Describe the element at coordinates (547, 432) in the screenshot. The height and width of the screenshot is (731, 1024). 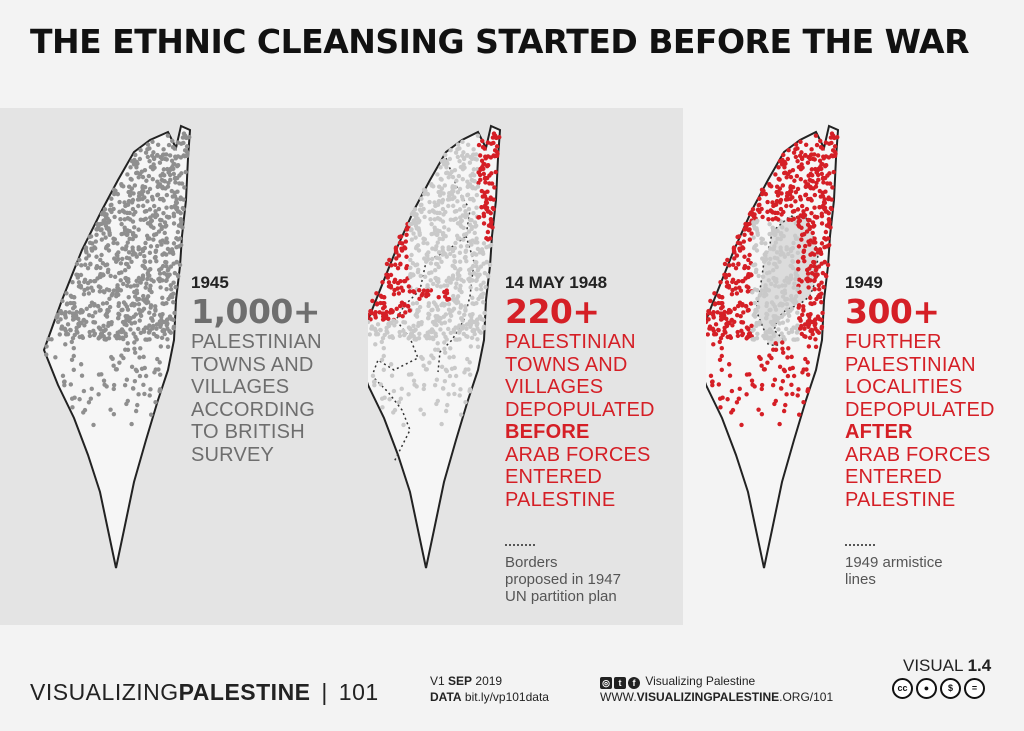
I see `panel-emphasis: BEFORE` at that location.